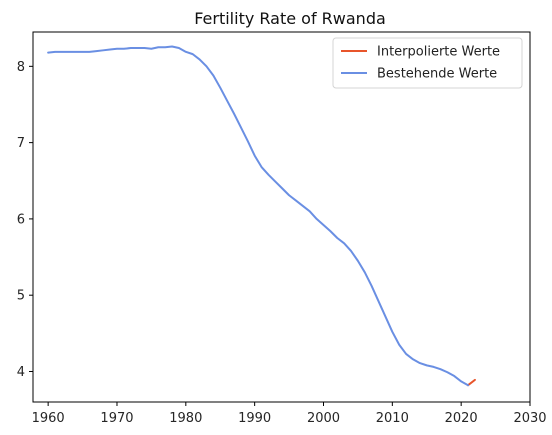 Image resolution: width=552 pixels, height=435 pixels. Describe the element at coordinates (438, 52) in the screenshot. I see `legend-label: Interpolierte Werte` at that location.